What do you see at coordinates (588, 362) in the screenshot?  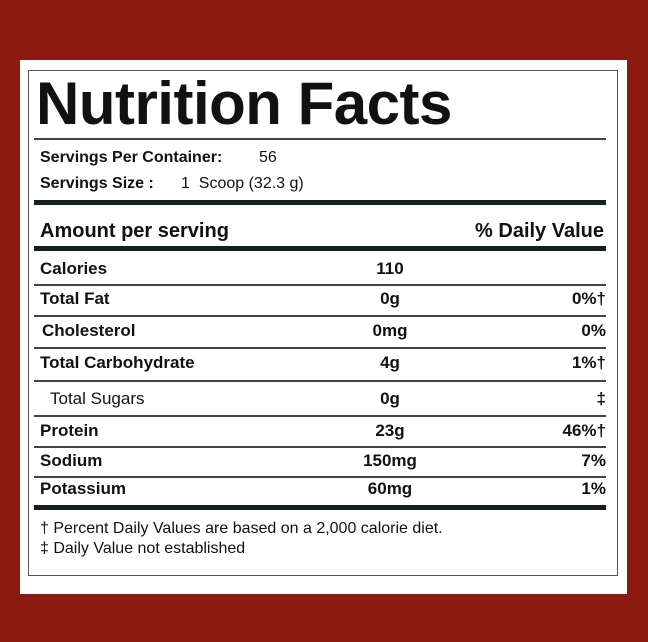 I see `daily-value: 1%†` at bounding box center [588, 362].